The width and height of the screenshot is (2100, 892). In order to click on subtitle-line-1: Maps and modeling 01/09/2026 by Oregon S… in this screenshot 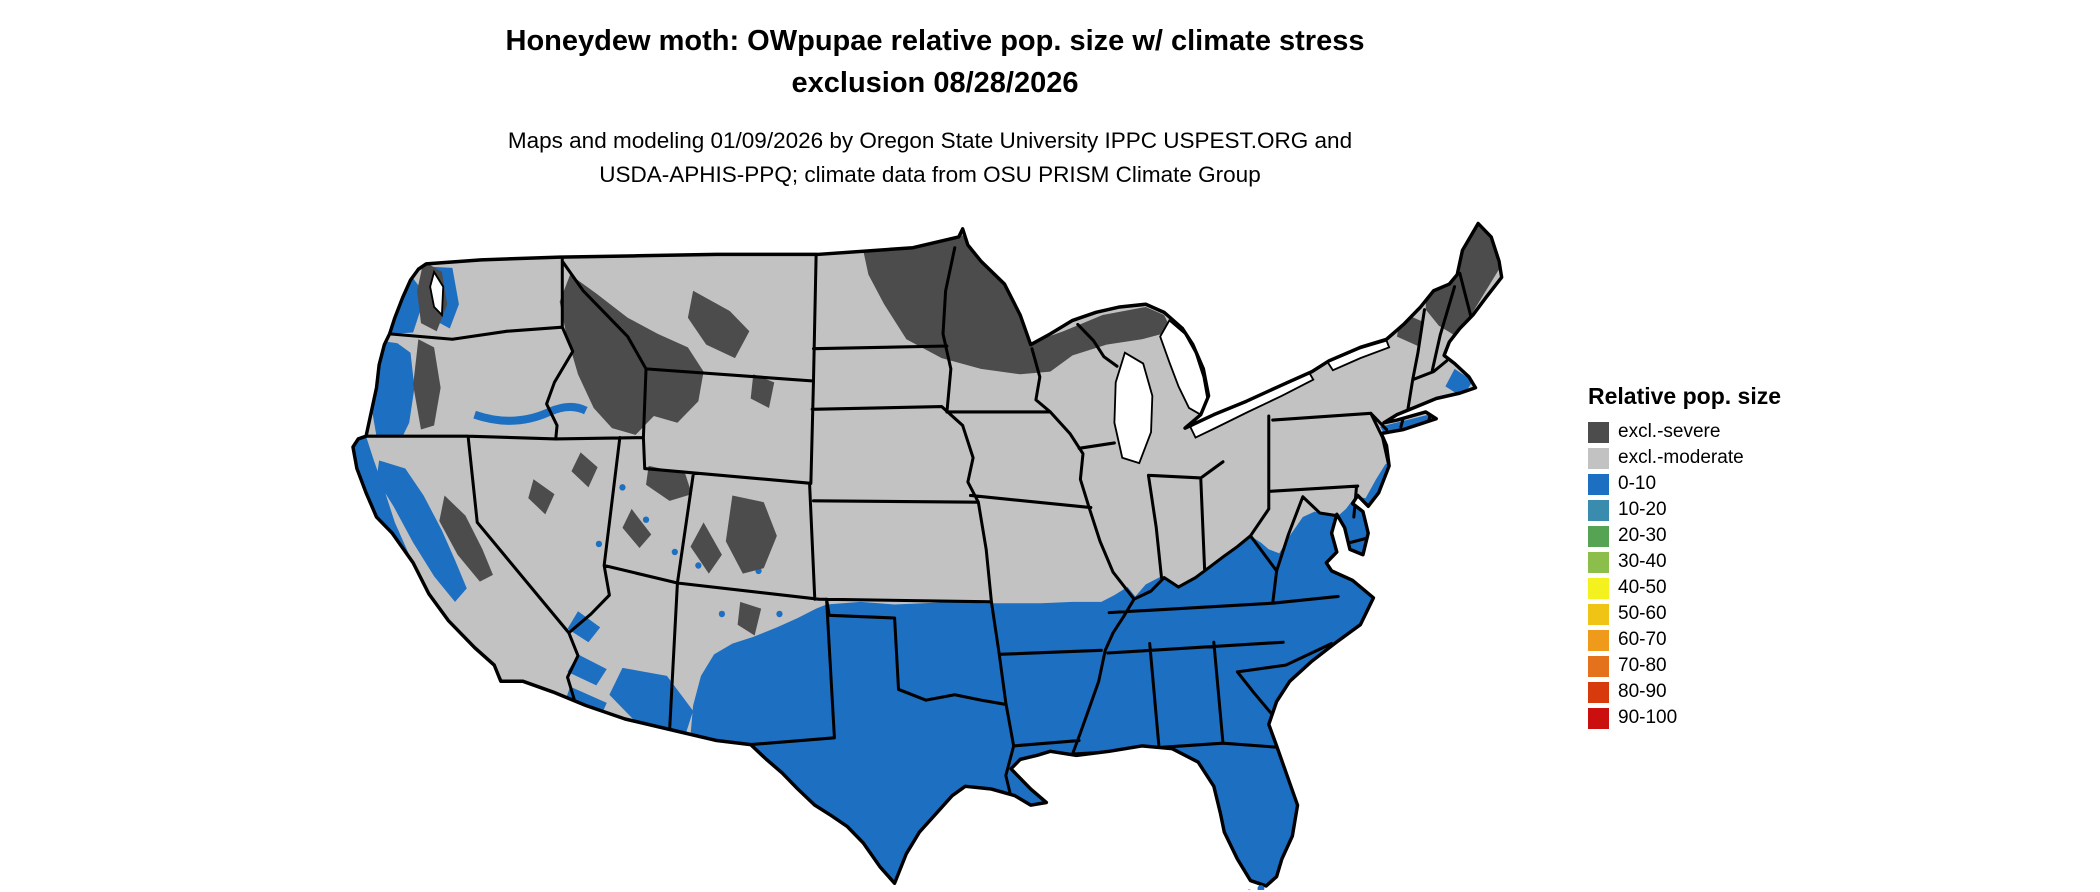, I will do `click(930, 140)`.